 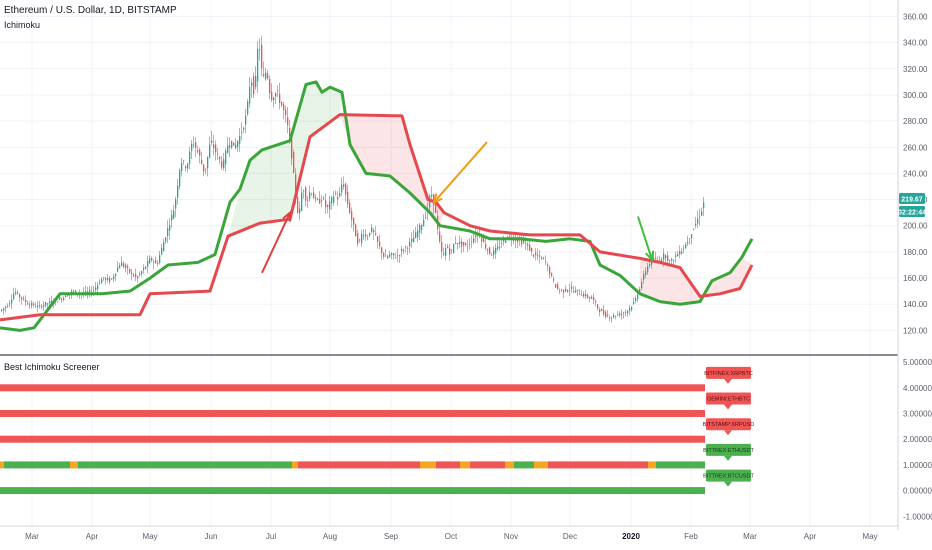 What do you see at coordinates (458, 207) in the screenshot?
I see `annotation-arrows` at bounding box center [458, 207].